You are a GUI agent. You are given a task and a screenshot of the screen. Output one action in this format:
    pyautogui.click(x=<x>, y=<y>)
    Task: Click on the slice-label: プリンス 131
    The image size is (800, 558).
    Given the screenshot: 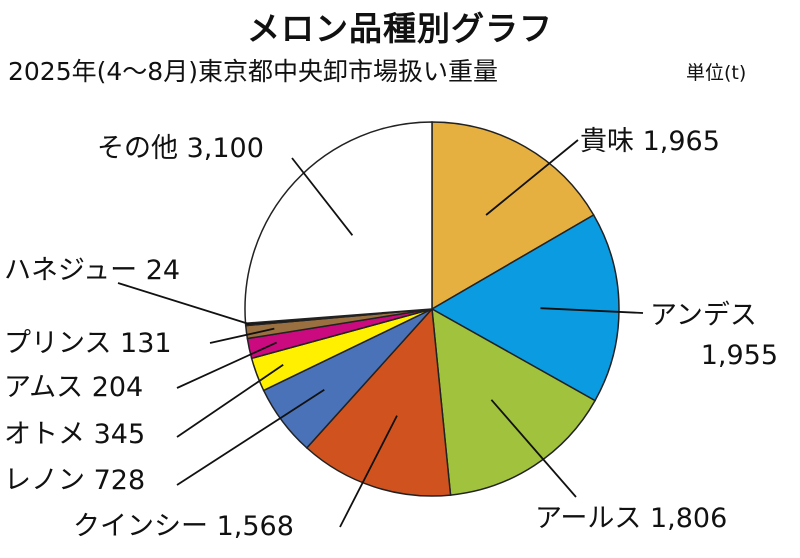 What is the action you would take?
    pyautogui.click(x=88, y=343)
    